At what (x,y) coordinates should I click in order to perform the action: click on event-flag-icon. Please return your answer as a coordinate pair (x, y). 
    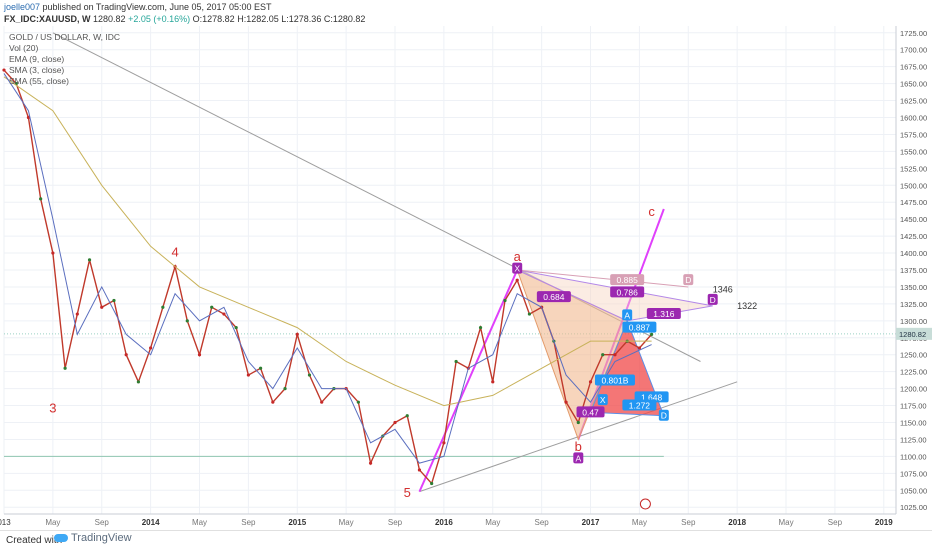
    Looking at the image, I should click on (645, 504).